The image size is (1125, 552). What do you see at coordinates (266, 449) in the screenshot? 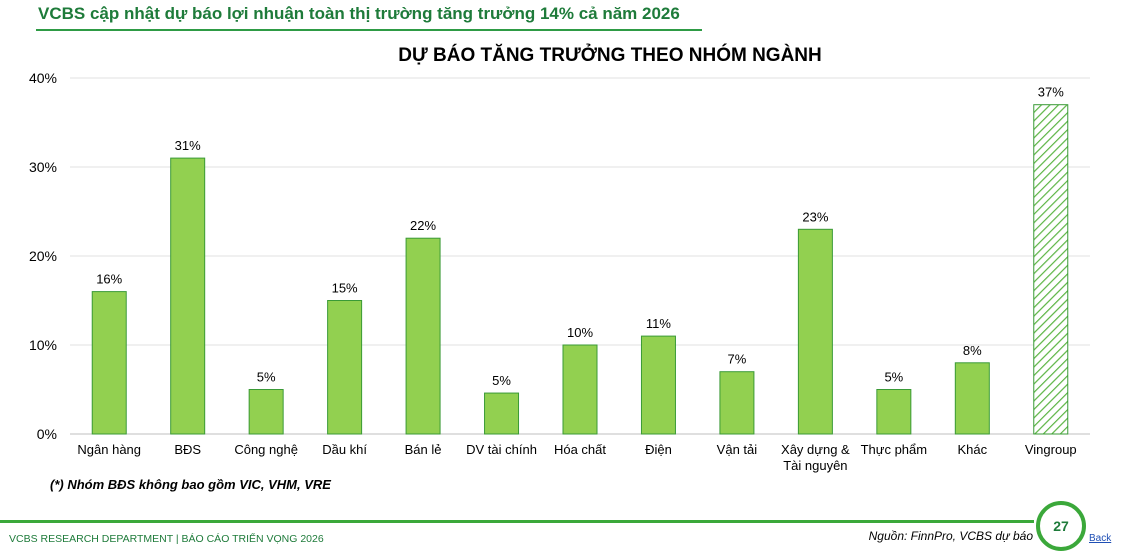
I see `x-category-label: Công nghệ` at bounding box center [266, 449].